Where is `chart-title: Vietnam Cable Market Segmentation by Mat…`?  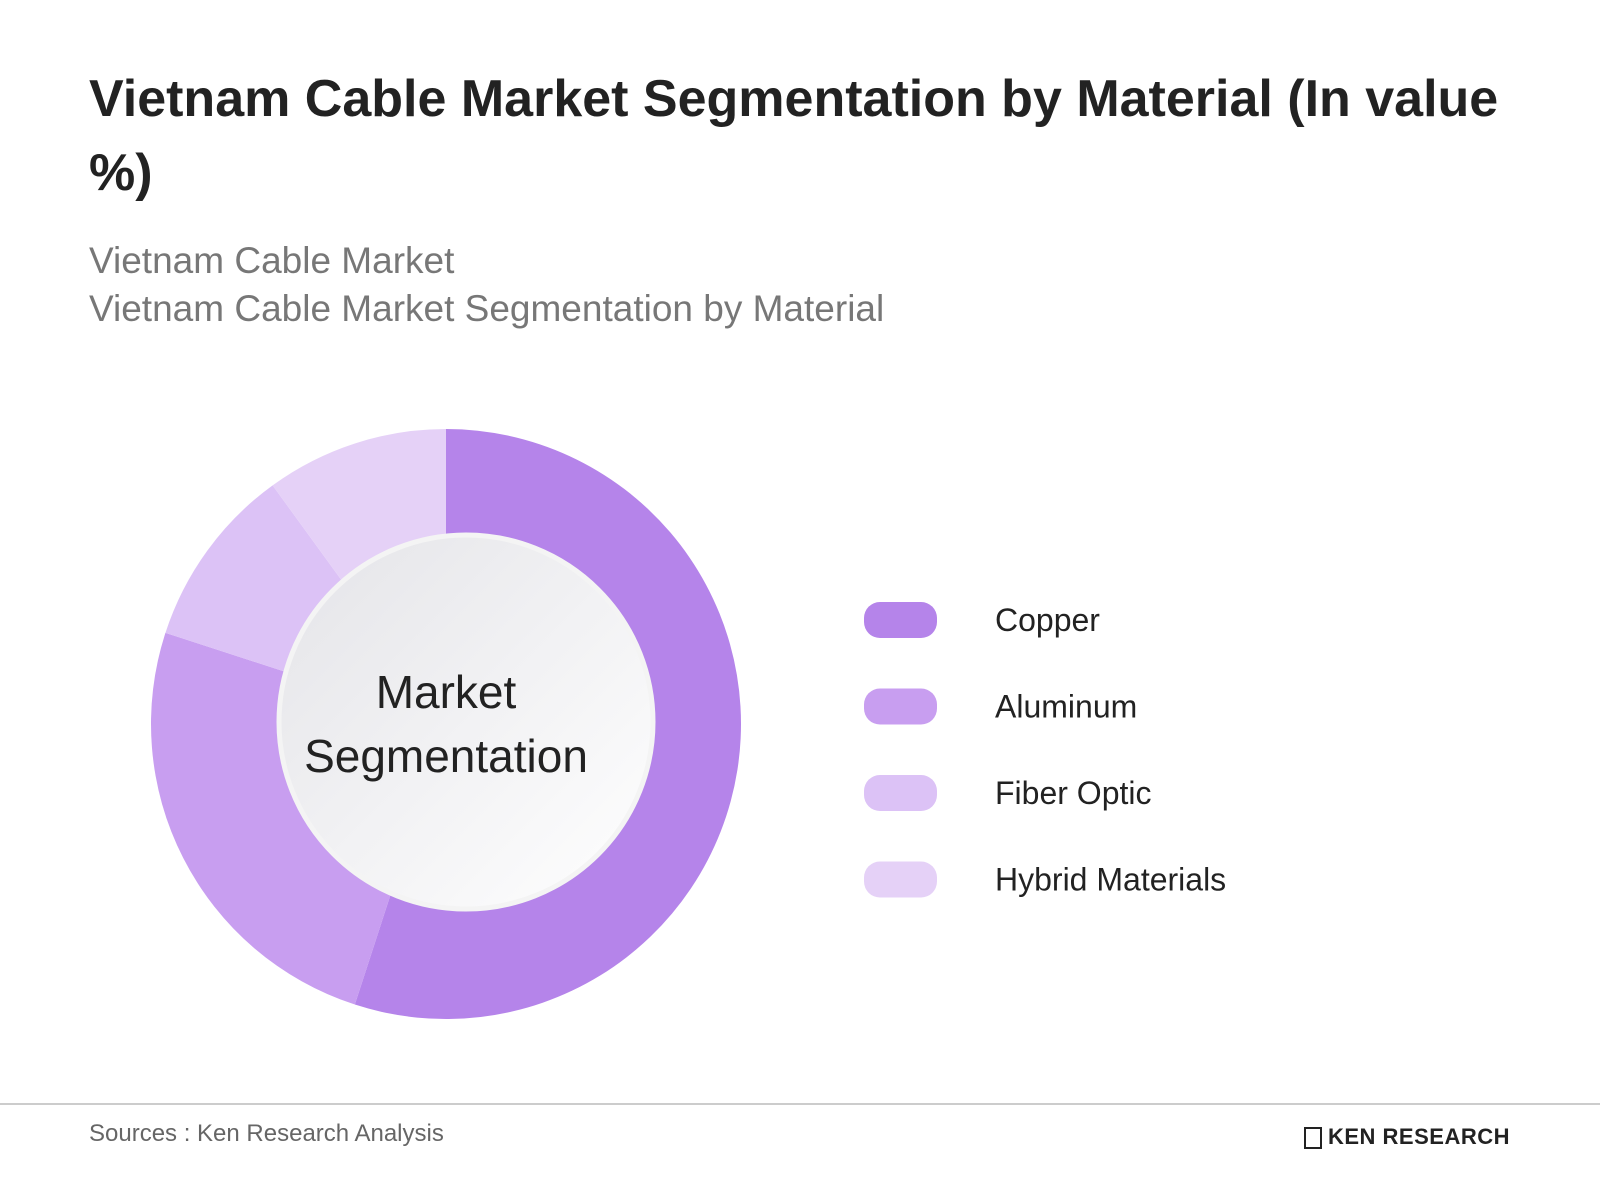
chart-title: Vietnam Cable Market Segmentation by Mat… is located at coordinates (794, 136).